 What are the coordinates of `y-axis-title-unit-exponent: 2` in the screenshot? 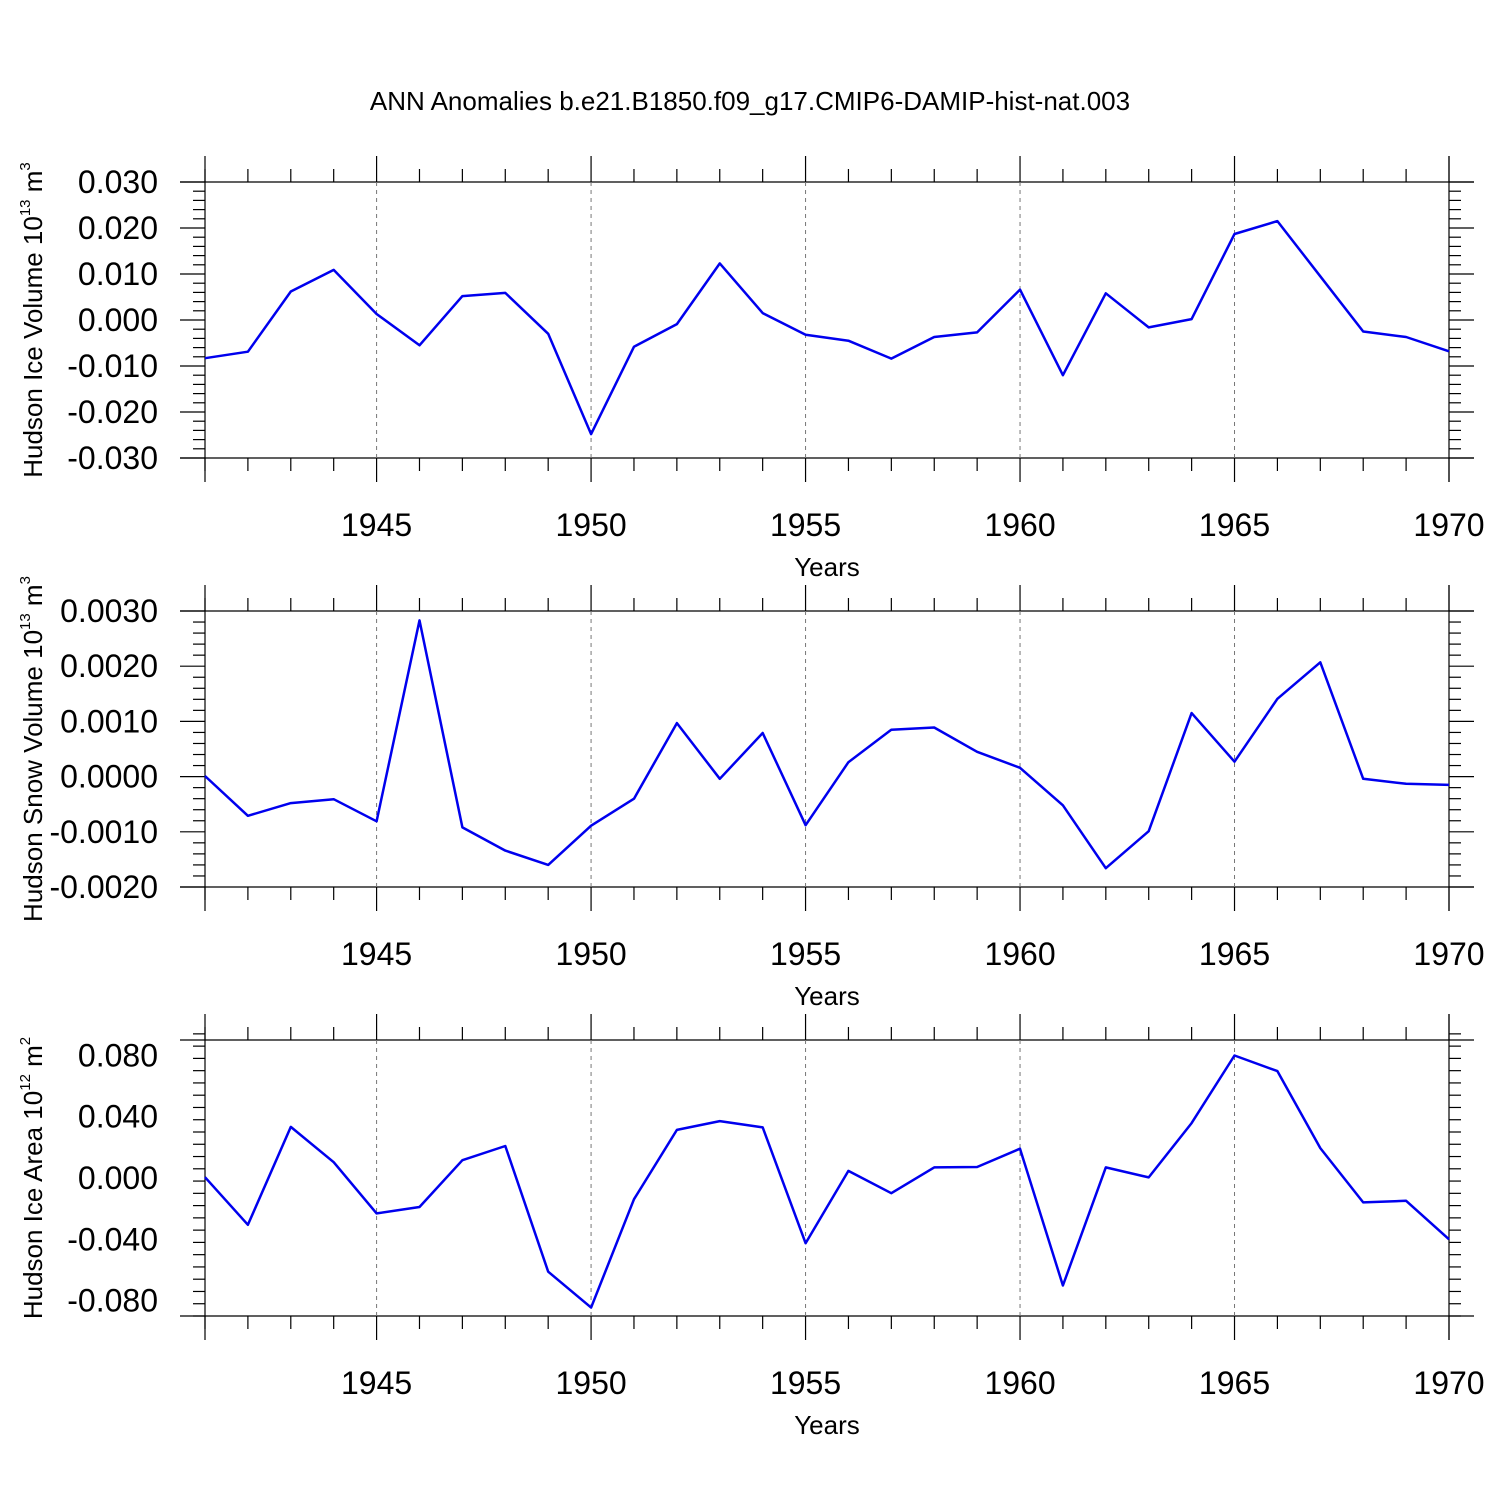 It's located at (25, 1041).